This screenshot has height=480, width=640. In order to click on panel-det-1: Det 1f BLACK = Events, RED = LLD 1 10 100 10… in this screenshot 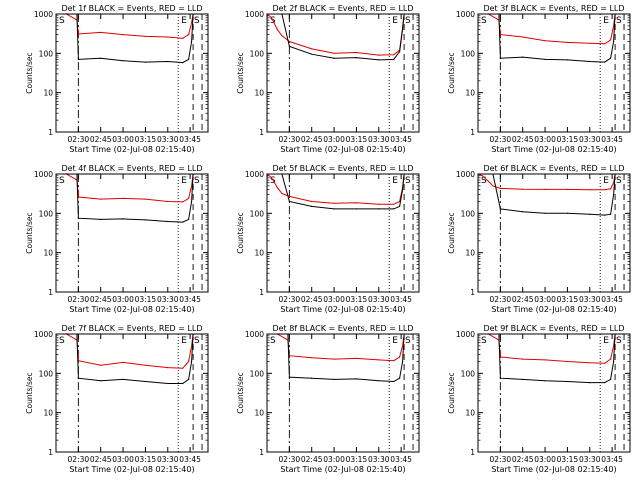, I will do `click(117, 79)`.